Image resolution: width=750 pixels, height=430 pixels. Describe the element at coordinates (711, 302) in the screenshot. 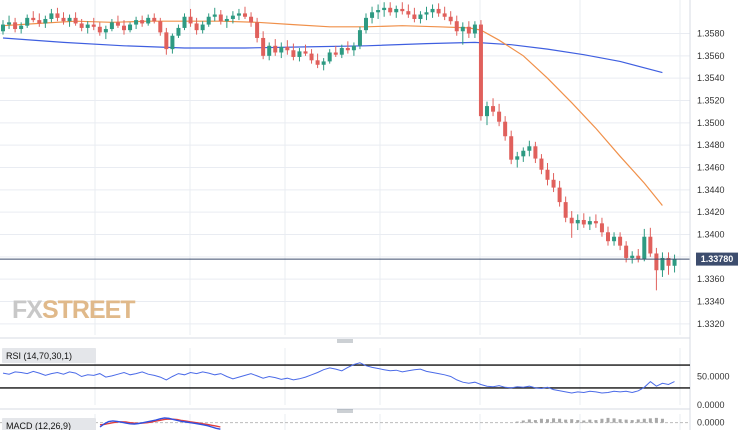

I see `price-tick-label: 1.3340` at that location.